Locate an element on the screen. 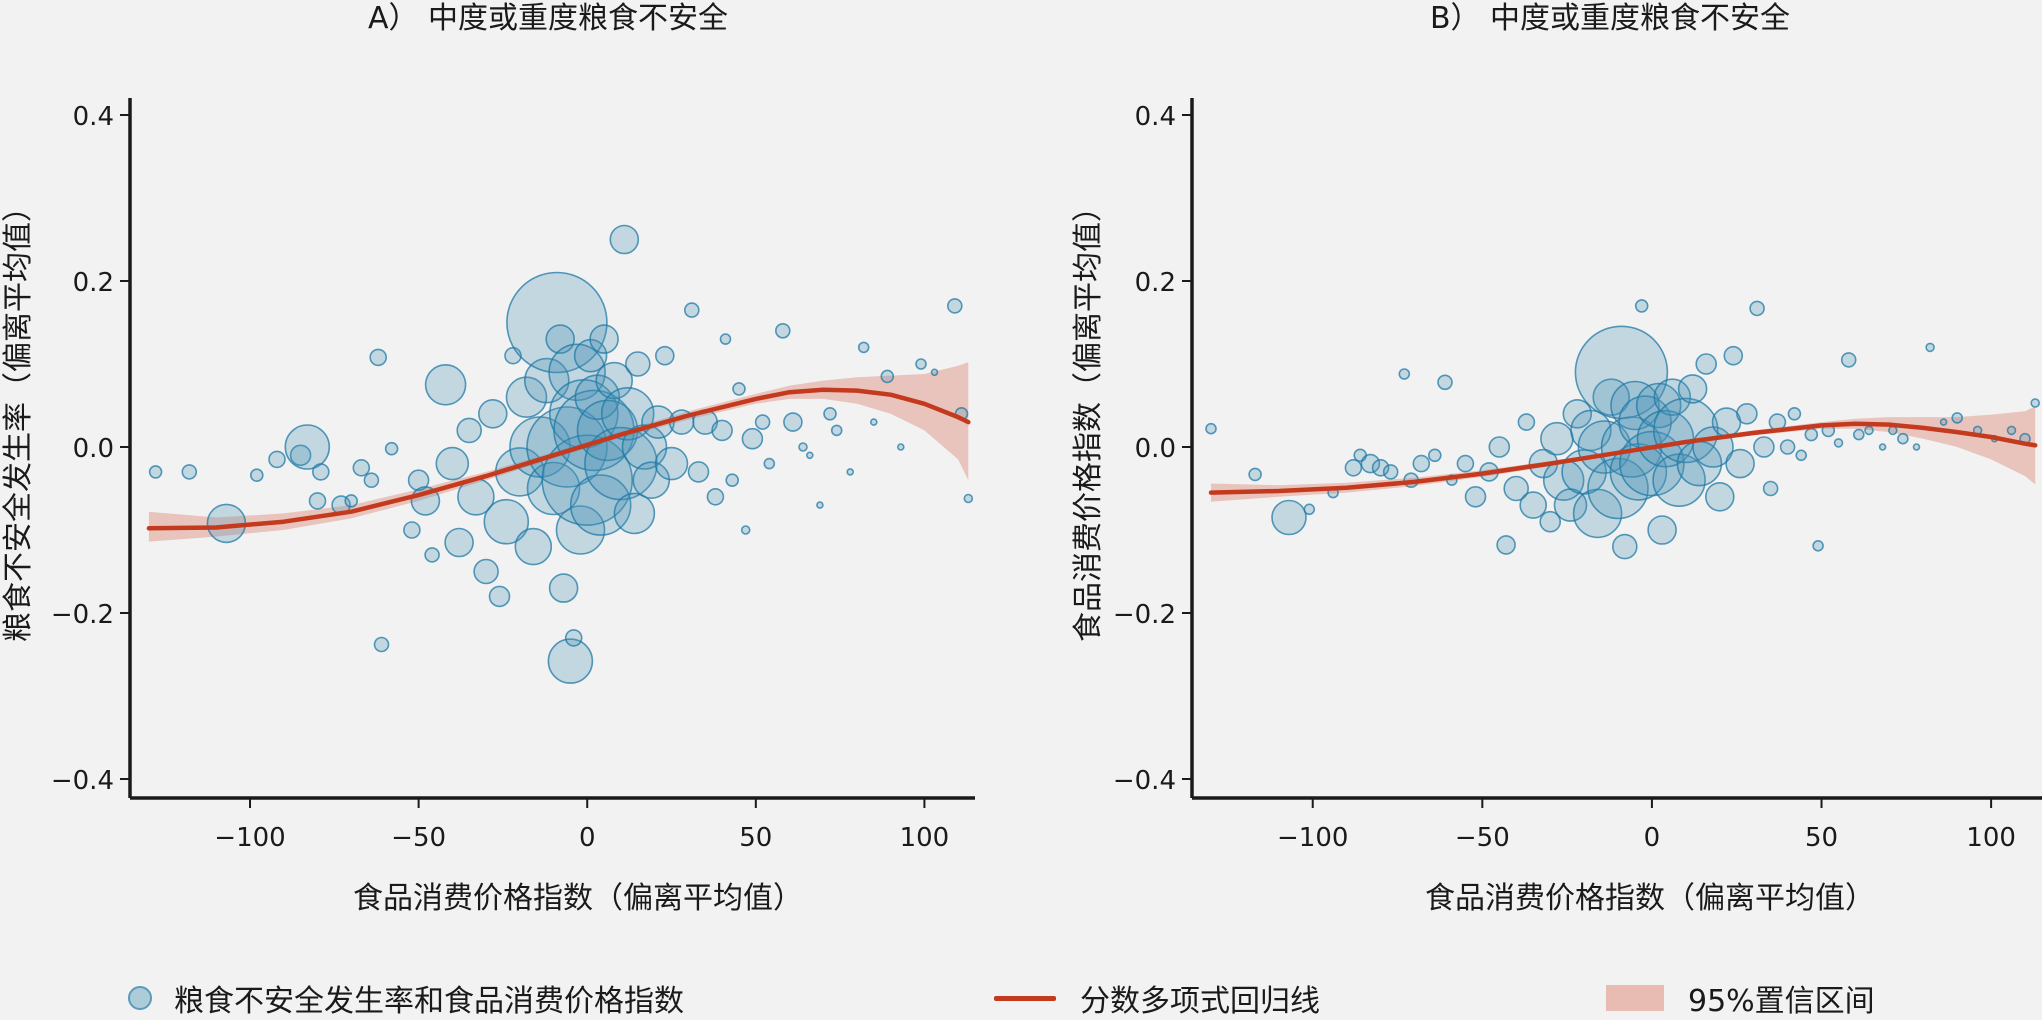 This screenshot has width=2042, height=1020. legend-band-icon is located at coordinates (1635, 998).